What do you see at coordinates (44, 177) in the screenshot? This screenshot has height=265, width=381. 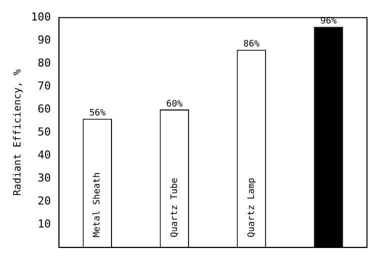 I see `y-tick-label: 30` at bounding box center [44, 177].